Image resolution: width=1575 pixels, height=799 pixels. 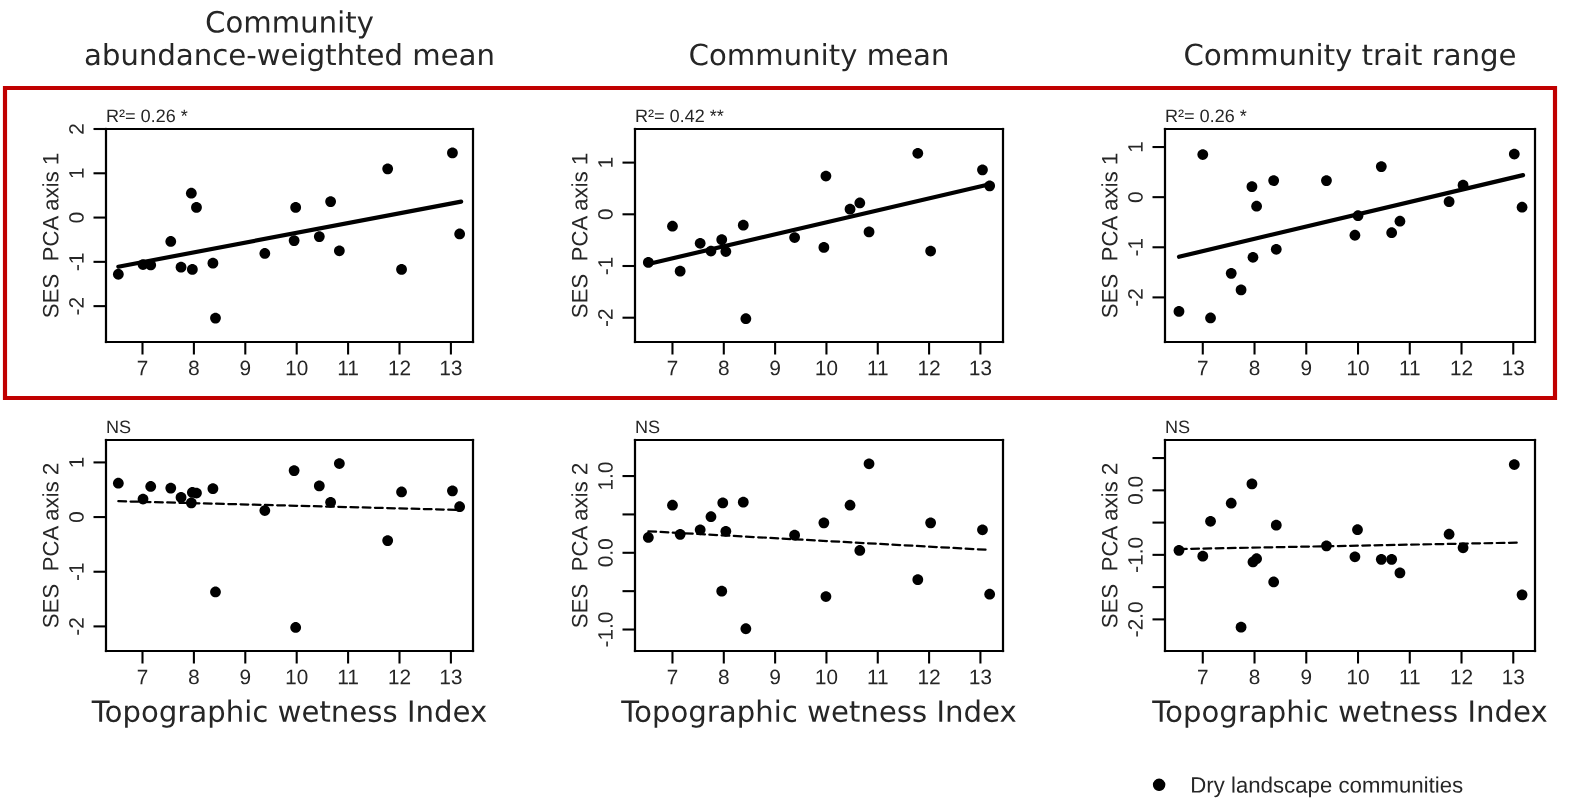 I want to click on chart-title: Community abundance-weigthted mean, so click(x=289, y=41).